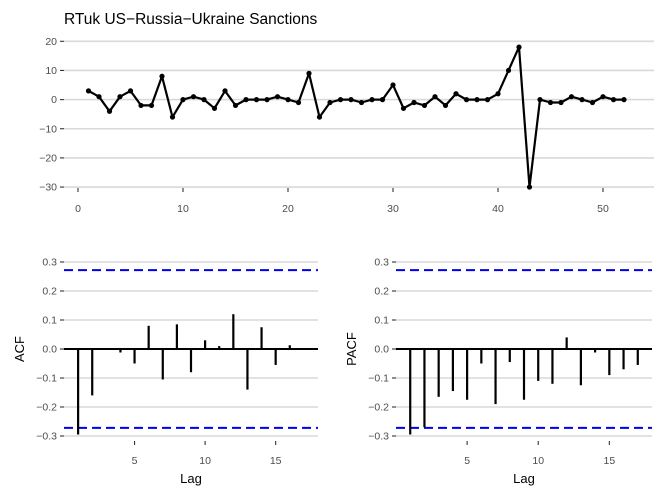  I want to click on x-tick-label: 50, so click(603, 209).